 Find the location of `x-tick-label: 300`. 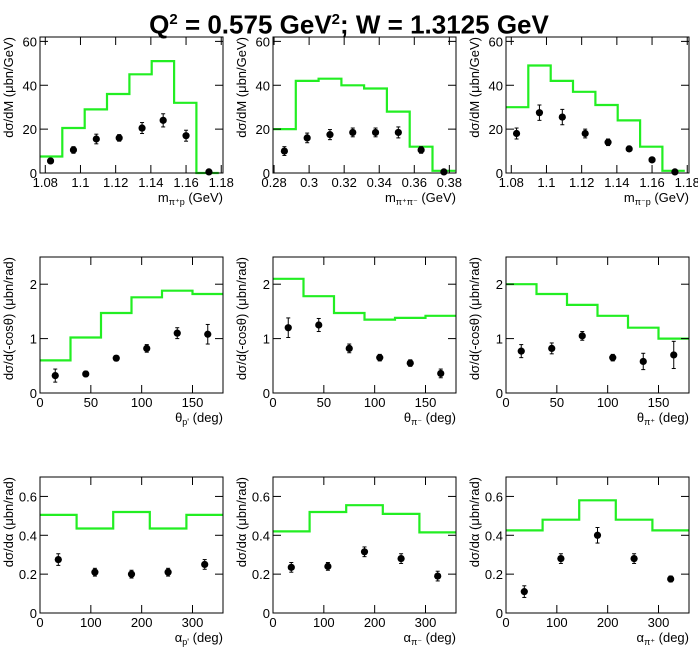

x-tick-label: 300 is located at coordinates (659, 622).